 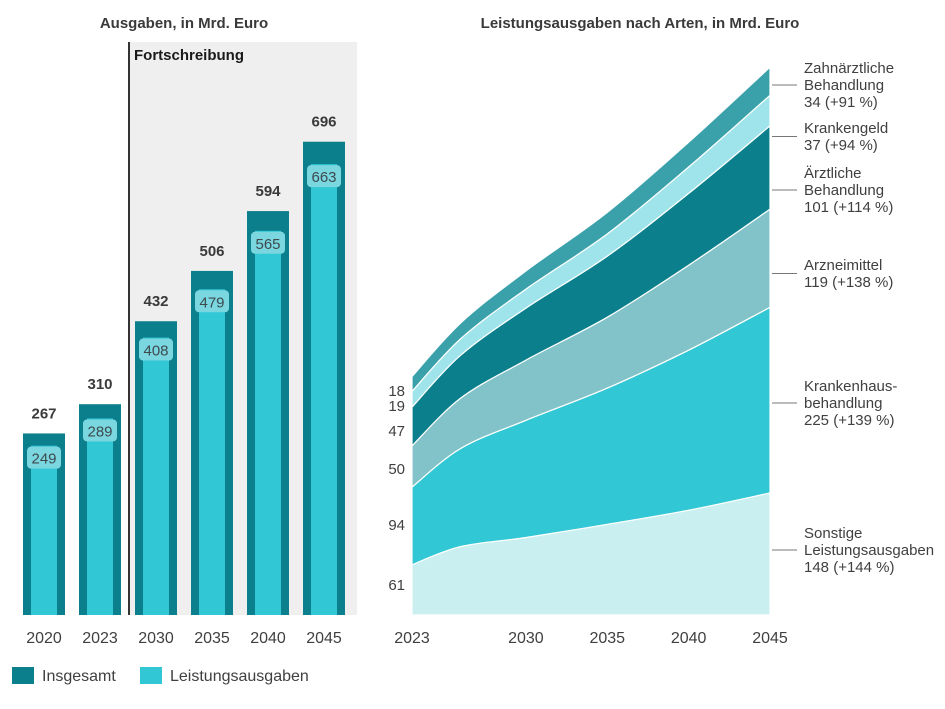 I want to click on bar-label-leistungsausgaben: 249, so click(x=43, y=459).